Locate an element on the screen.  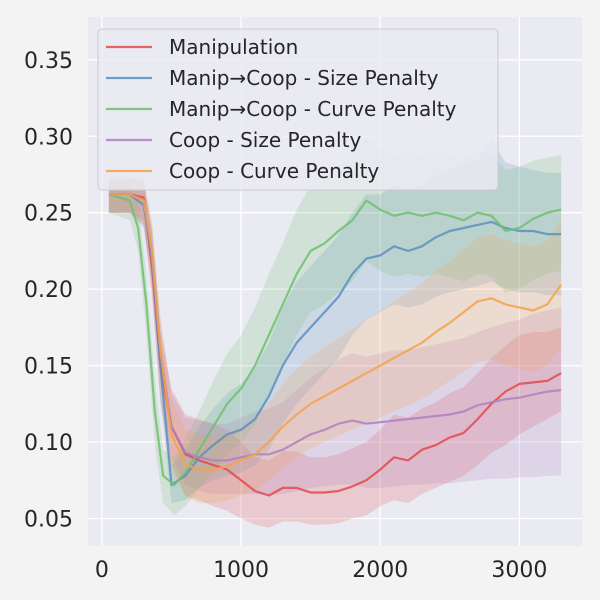
x-tick-label: 0 is located at coordinates (102, 570).